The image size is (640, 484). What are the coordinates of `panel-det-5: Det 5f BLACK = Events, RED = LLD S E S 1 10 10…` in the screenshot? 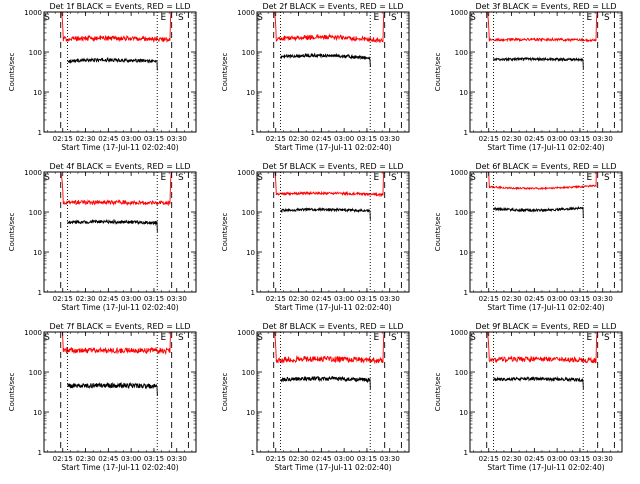 It's located at (315, 237).